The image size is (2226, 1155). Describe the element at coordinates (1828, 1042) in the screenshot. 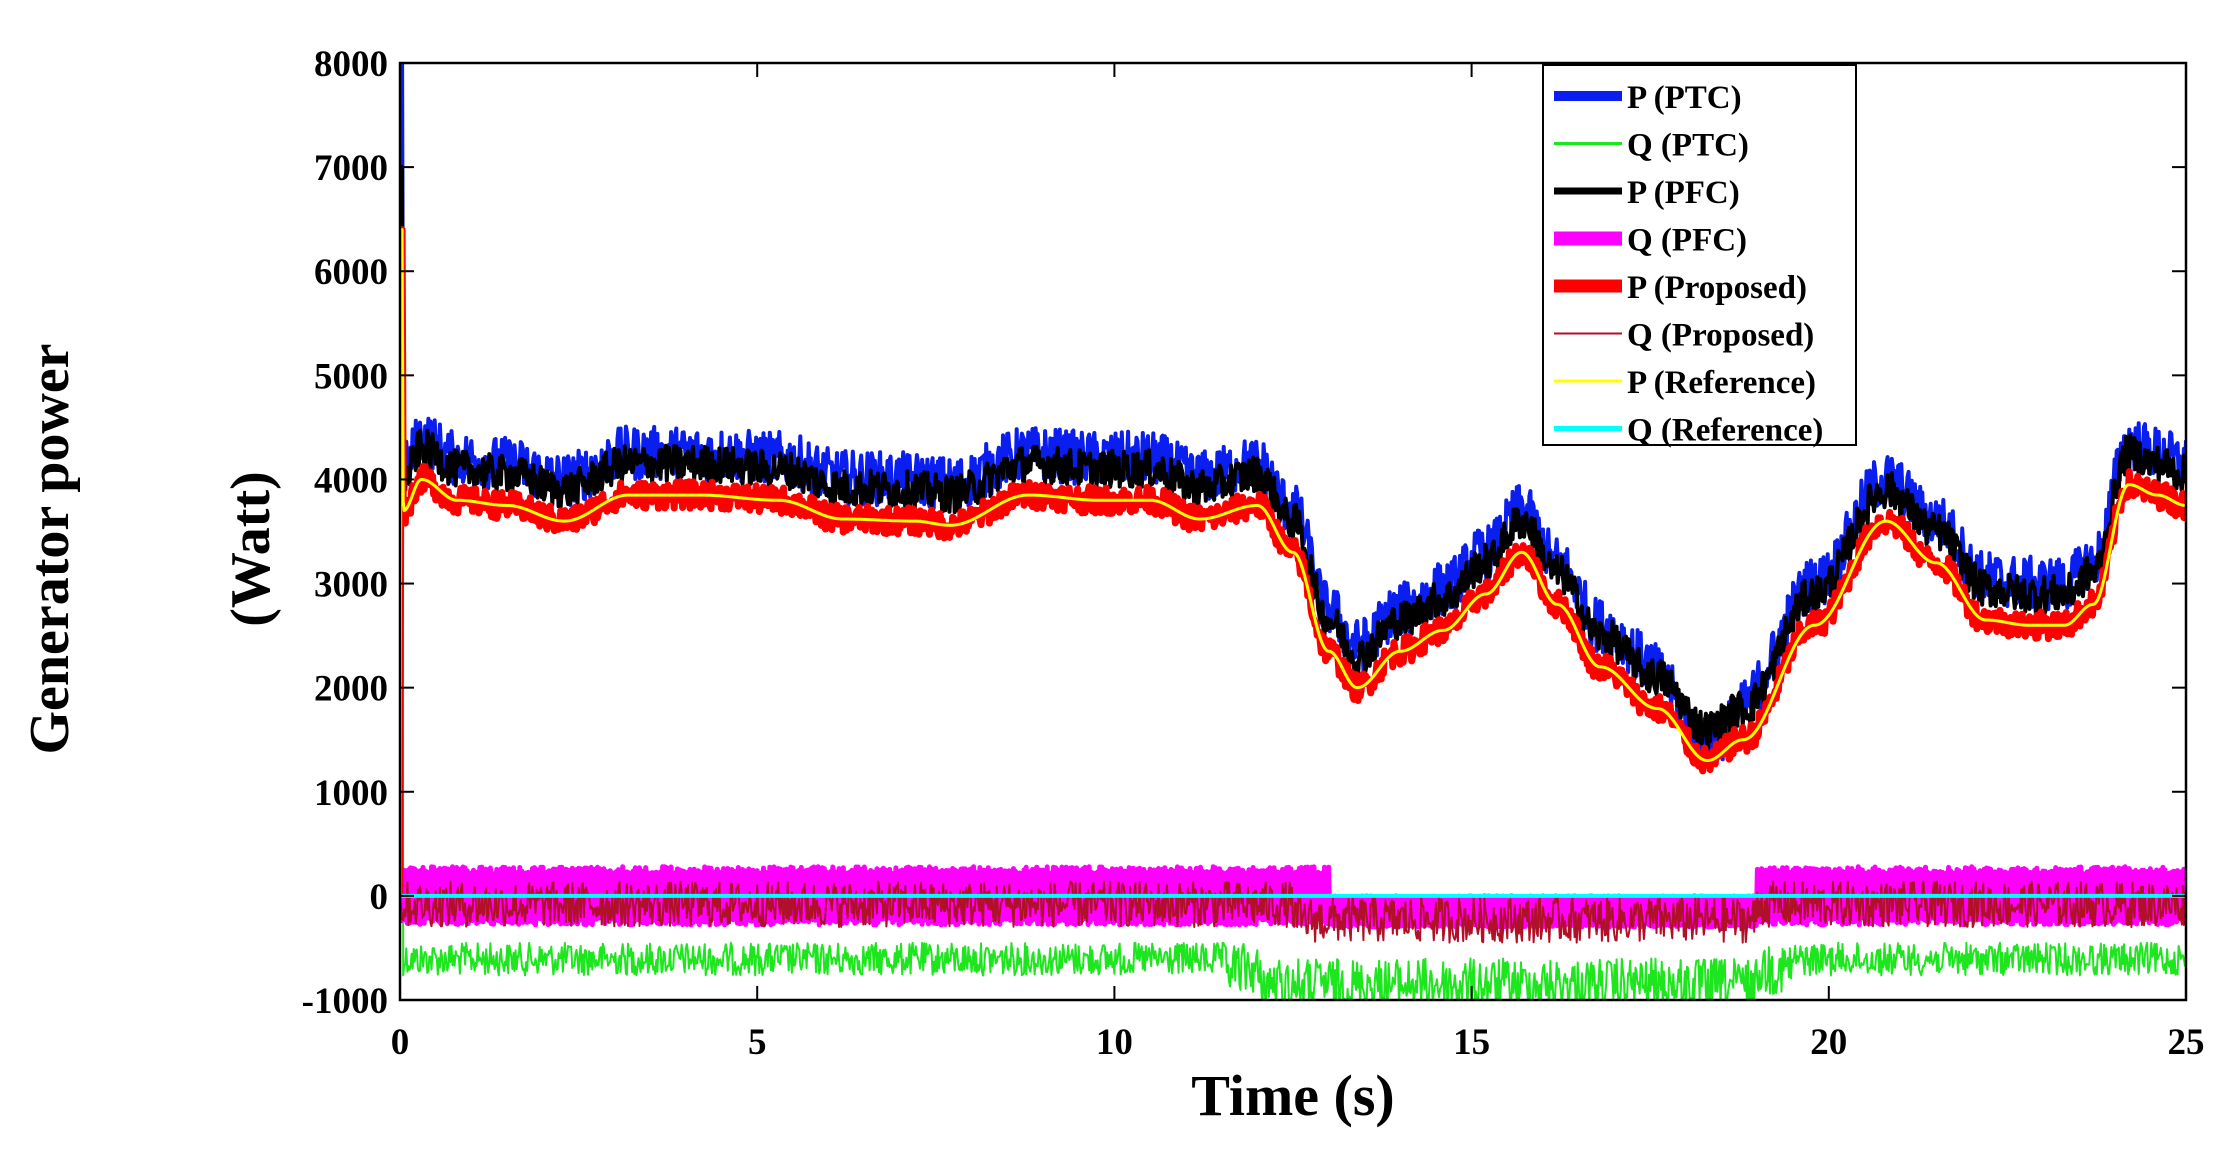

I see `x-tick-label: 20` at that location.